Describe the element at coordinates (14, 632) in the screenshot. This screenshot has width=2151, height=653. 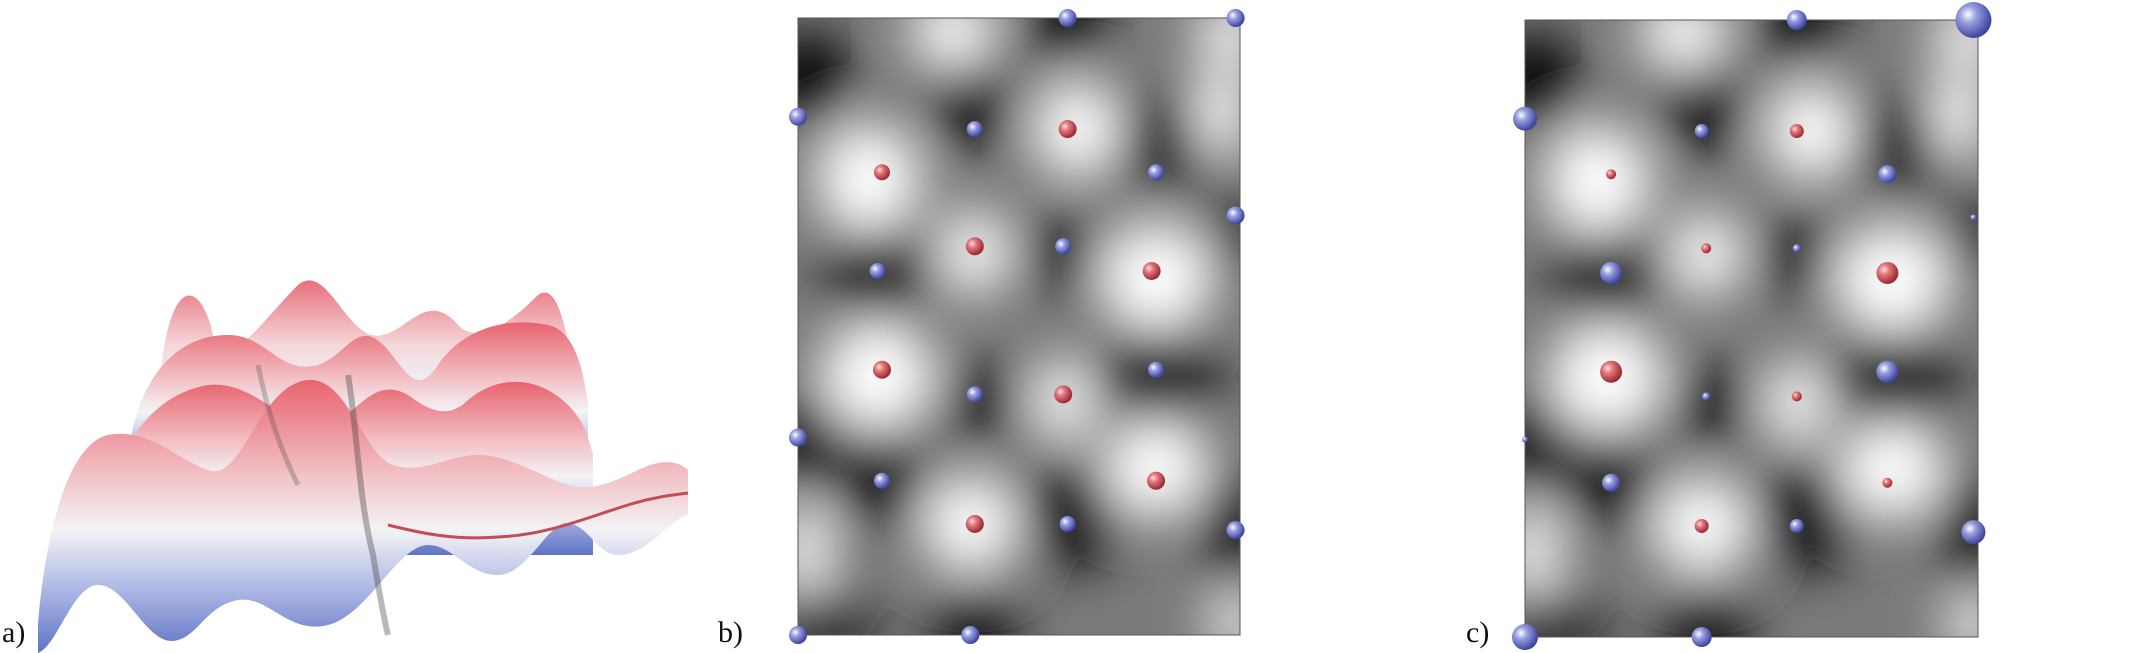
I see `panel-label-a: a)` at that location.